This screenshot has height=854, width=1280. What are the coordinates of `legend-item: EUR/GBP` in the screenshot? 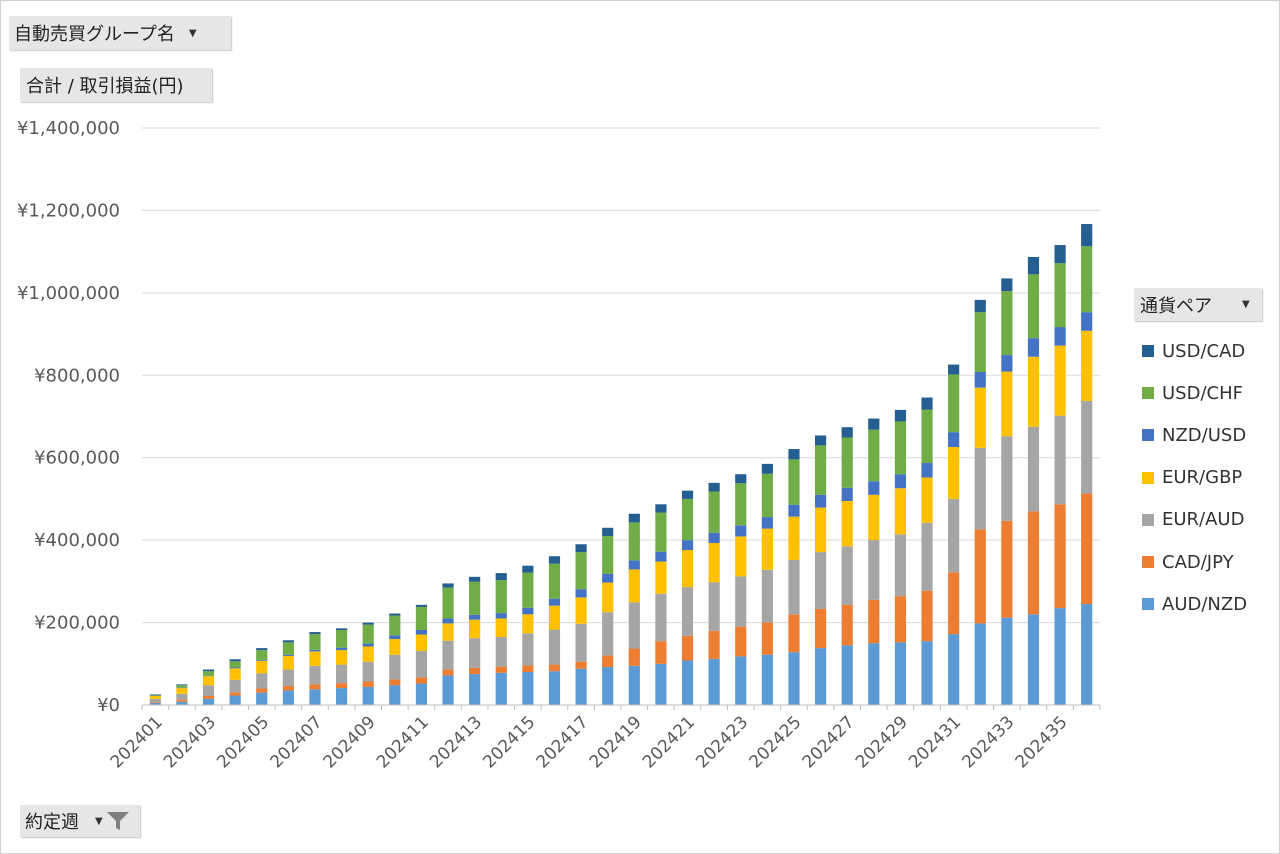 It's located at (1194, 478).